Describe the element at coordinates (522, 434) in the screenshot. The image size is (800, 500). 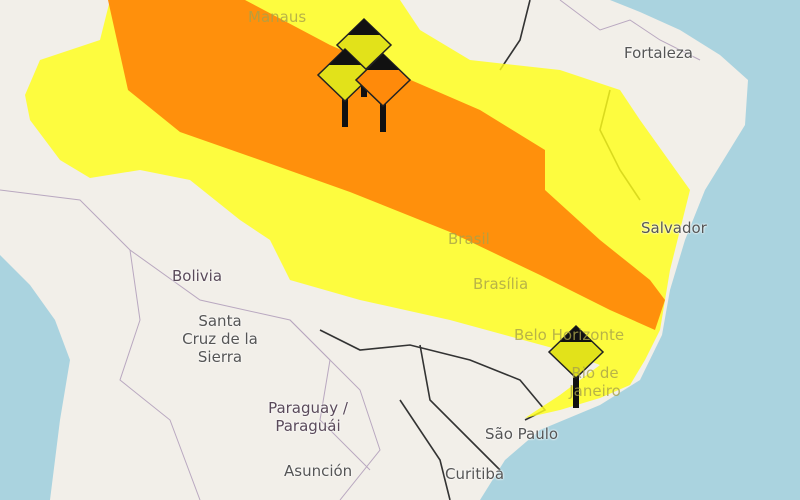
I see `city-label-sao-paulo: São Paulo` at that location.